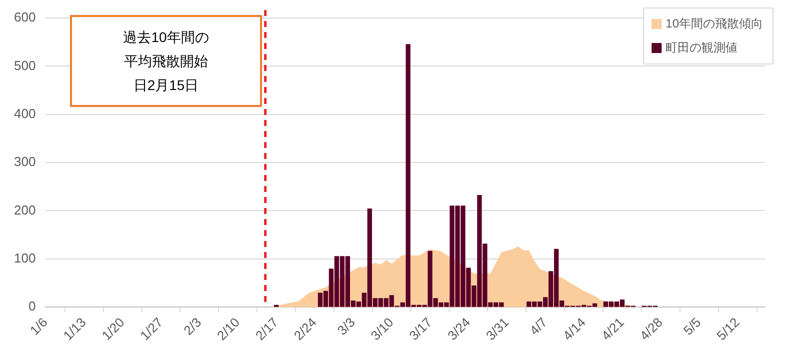 The width and height of the screenshot is (793, 347). I want to click on y-tick-label: 600, so click(25, 17).